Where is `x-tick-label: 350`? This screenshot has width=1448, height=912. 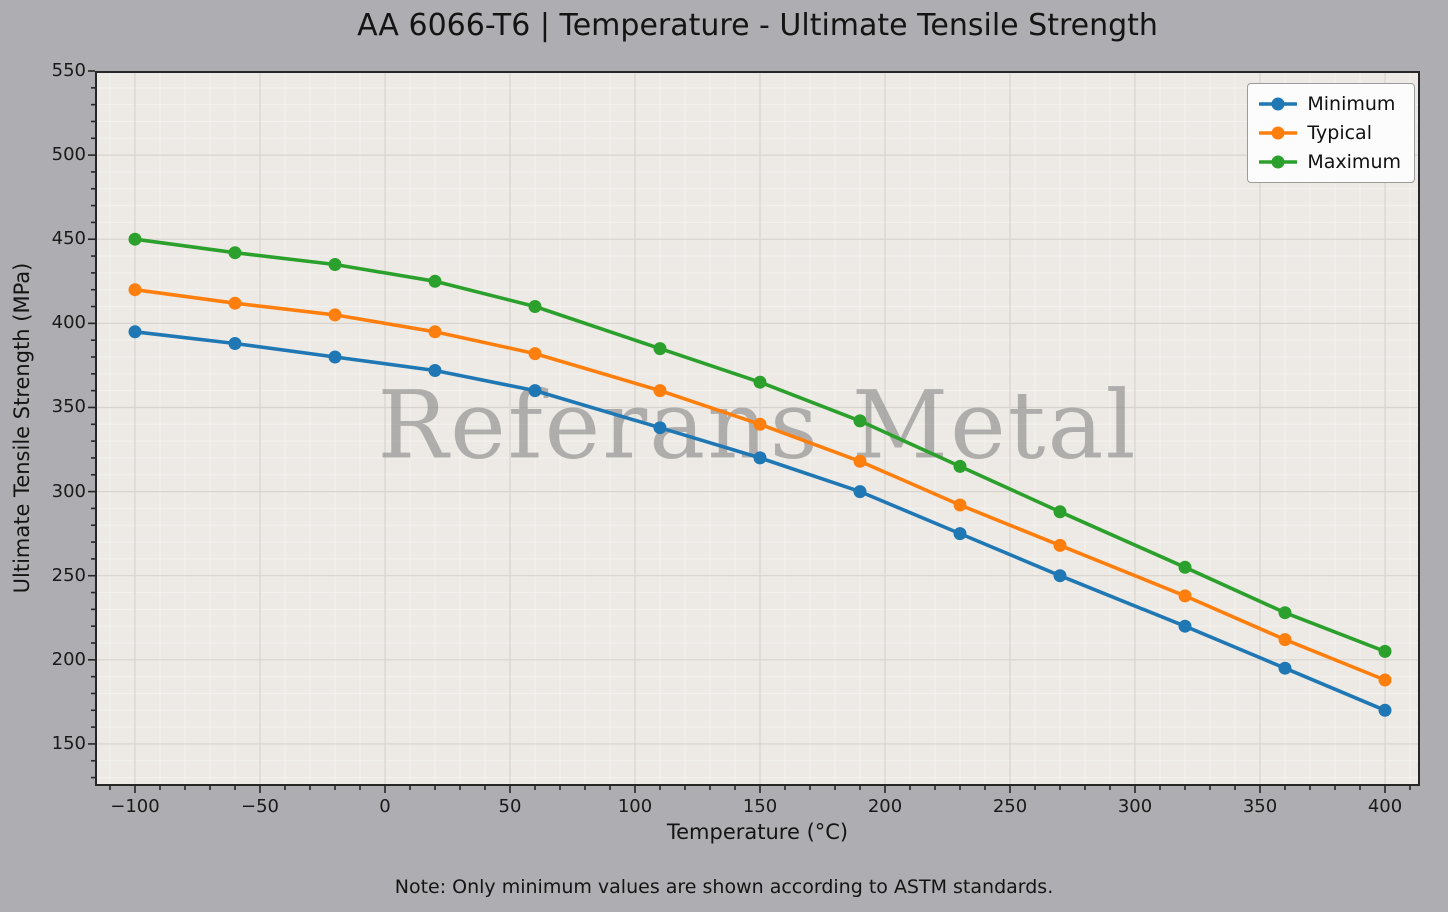 x-tick-label: 350 is located at coordinates (1260, 806).